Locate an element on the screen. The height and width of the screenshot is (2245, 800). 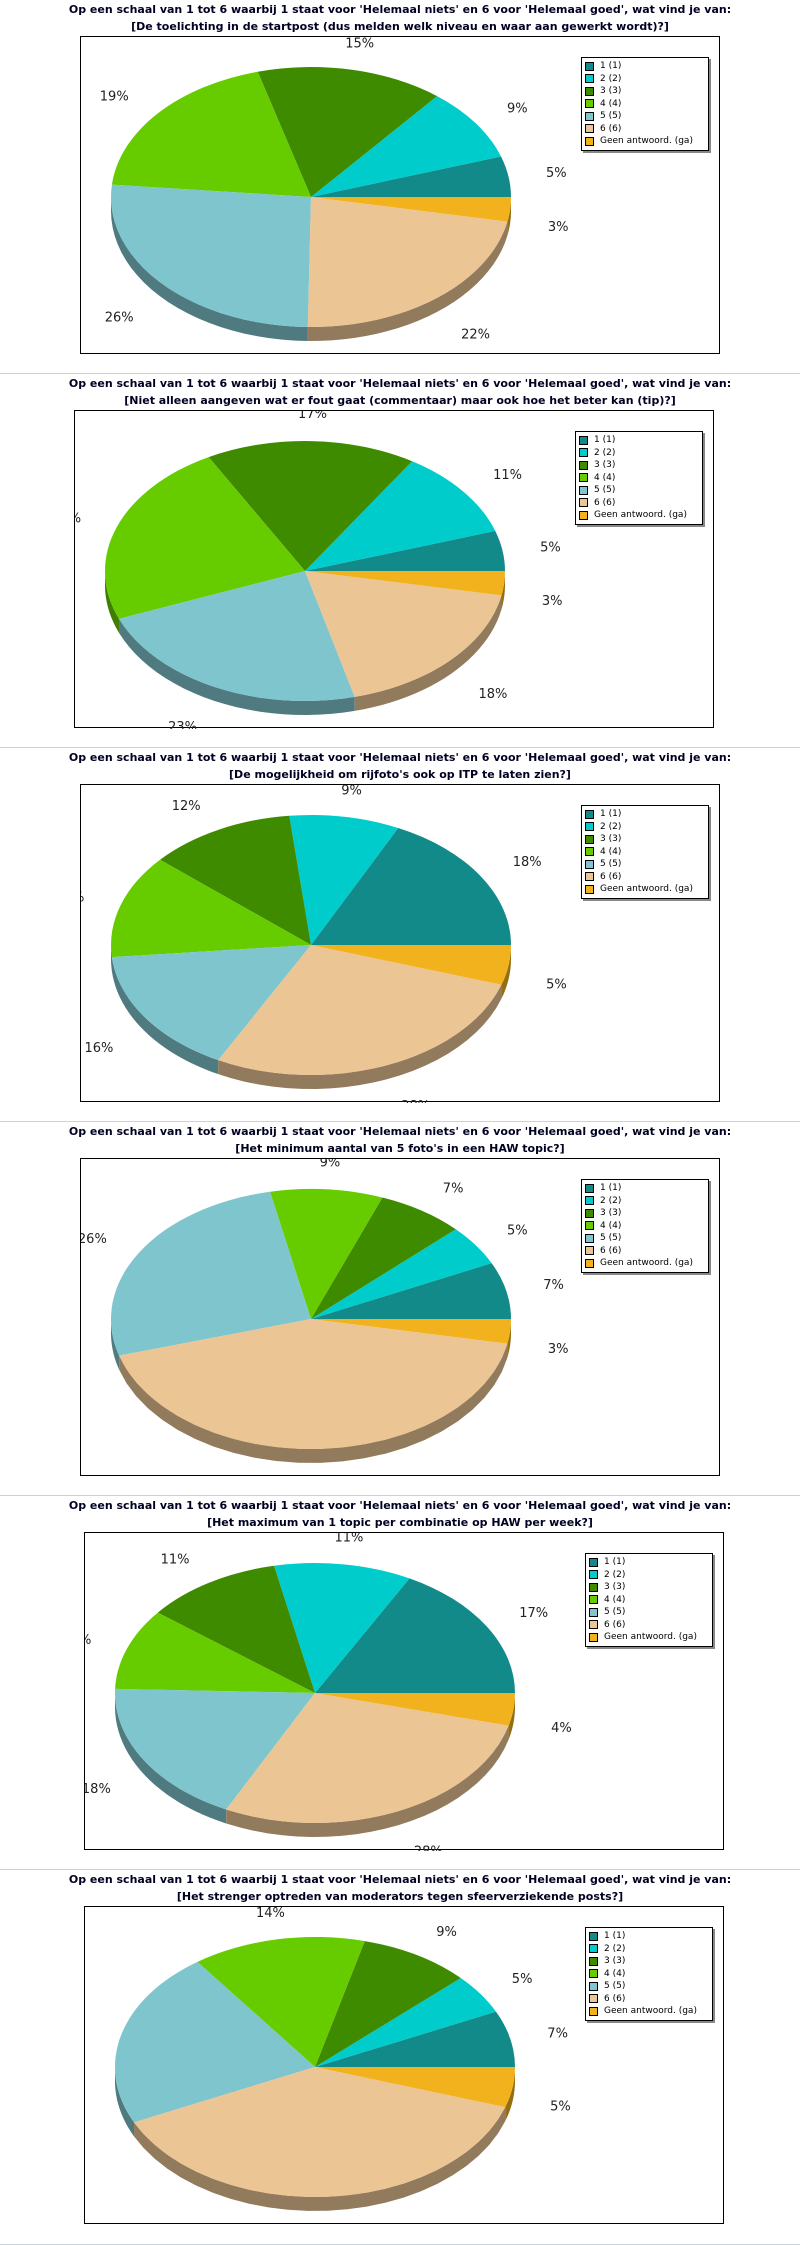
pie-slice-label: 4% is located at coordinates (561, 1728).